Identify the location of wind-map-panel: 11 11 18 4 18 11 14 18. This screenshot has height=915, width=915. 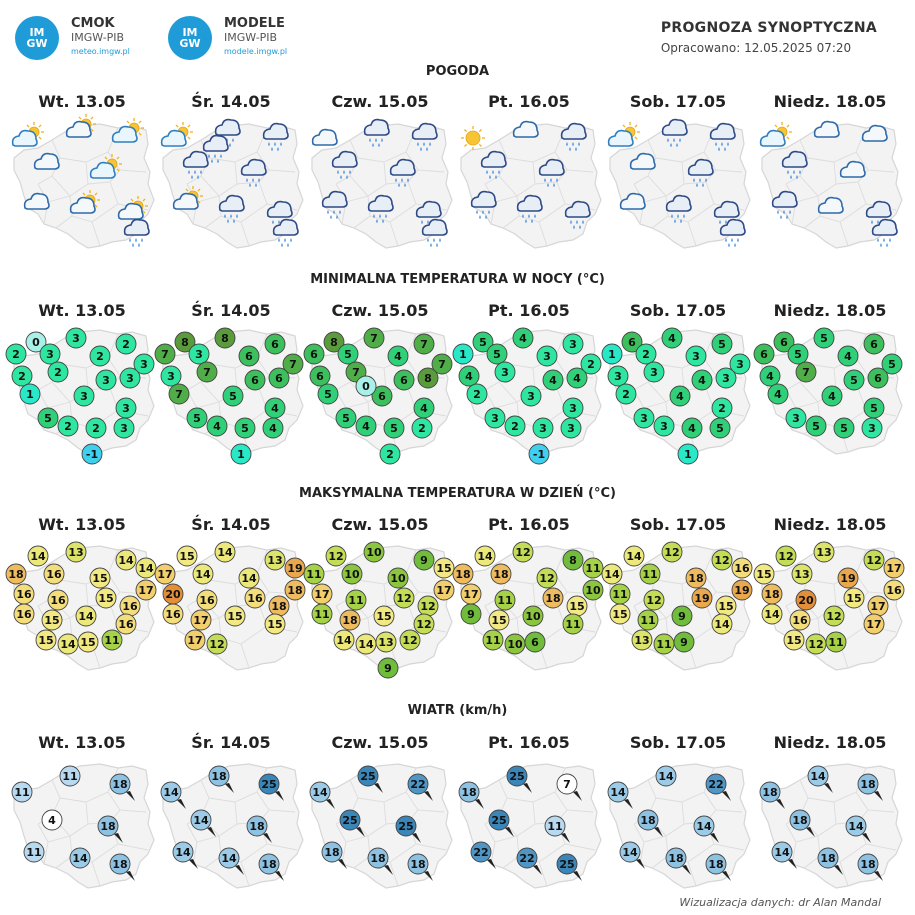
(82, 825).